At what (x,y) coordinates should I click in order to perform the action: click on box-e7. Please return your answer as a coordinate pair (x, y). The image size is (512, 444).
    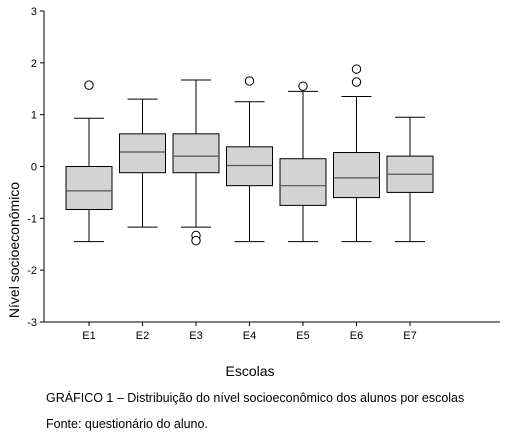
    Looking at the image, I should click on (410, 179).